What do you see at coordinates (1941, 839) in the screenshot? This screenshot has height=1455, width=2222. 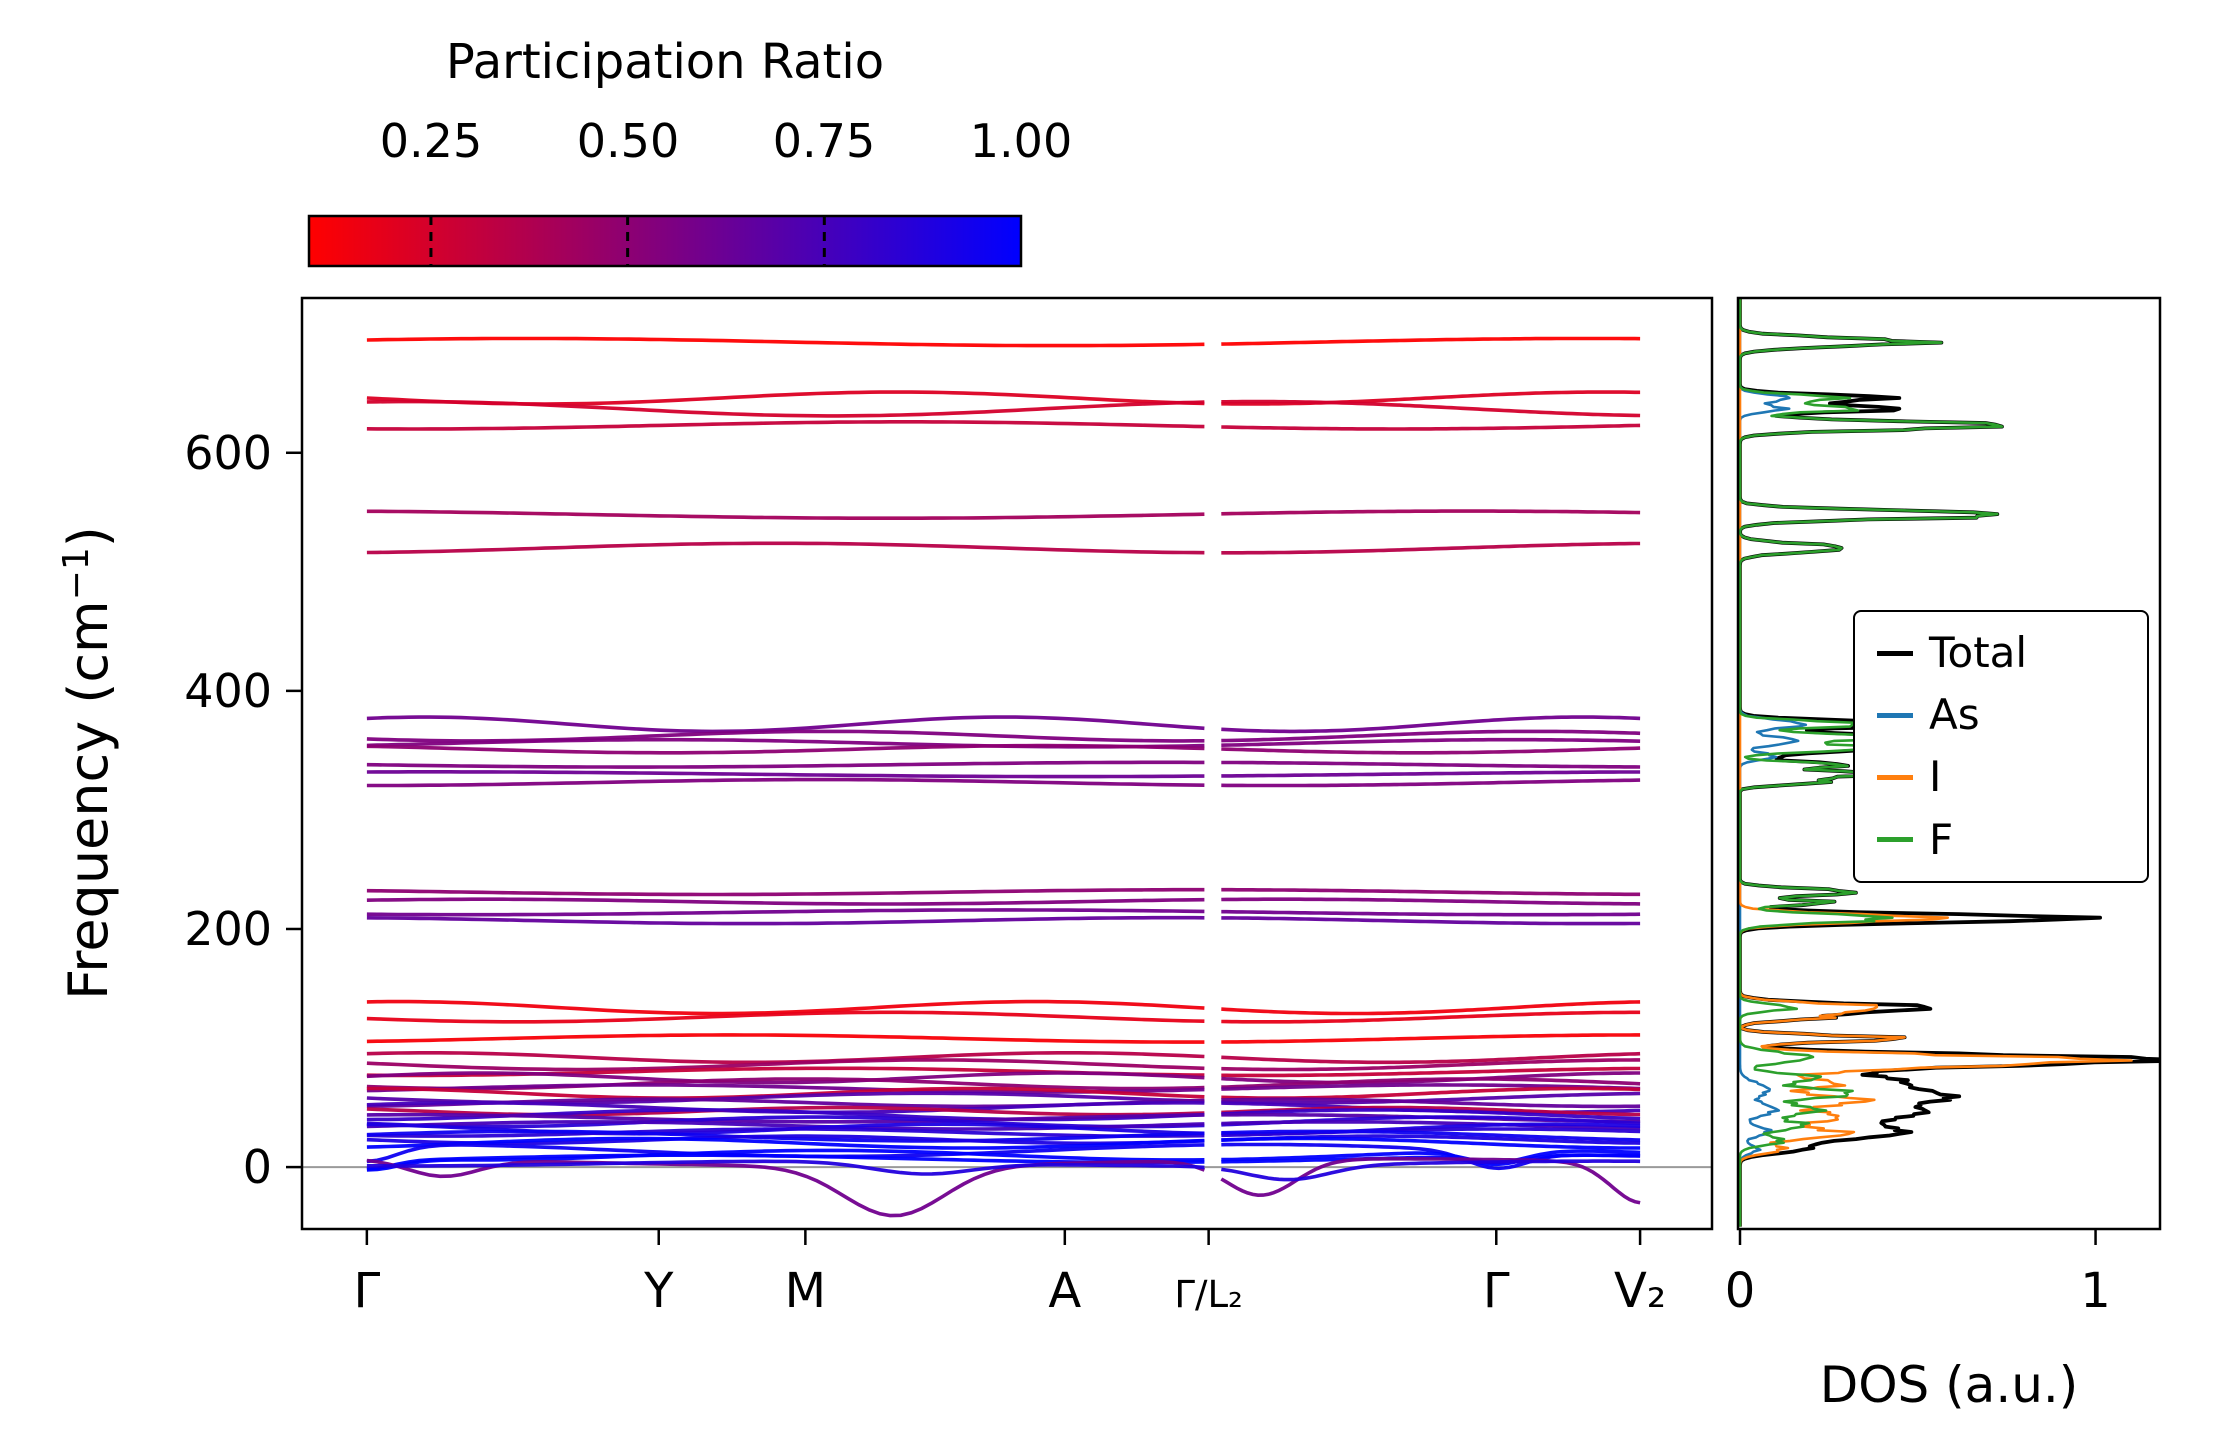 I see `legend-label-f: F` at bounding box center [1941, 839].